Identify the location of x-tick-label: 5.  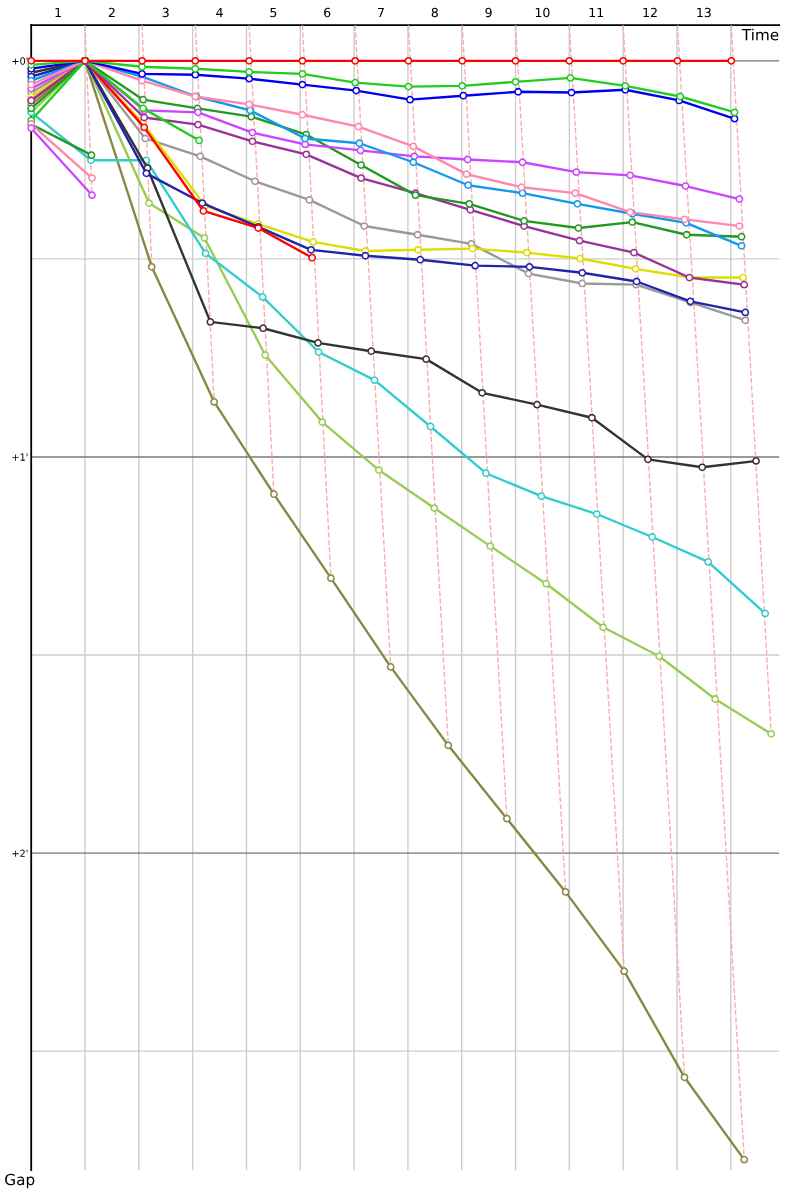
(273, 12).